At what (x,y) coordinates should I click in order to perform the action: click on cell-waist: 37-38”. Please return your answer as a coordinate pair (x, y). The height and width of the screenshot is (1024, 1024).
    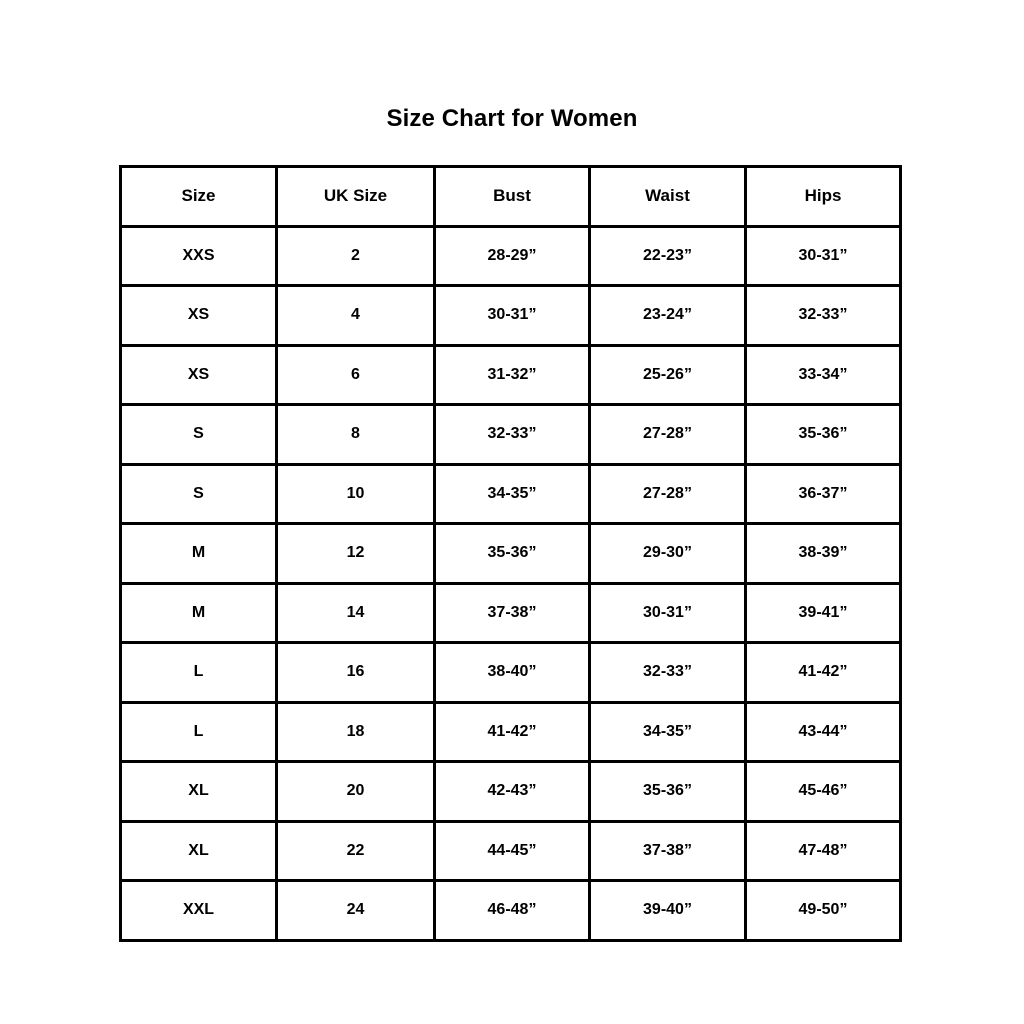
    Looking at the image, I should click on (667, 850).